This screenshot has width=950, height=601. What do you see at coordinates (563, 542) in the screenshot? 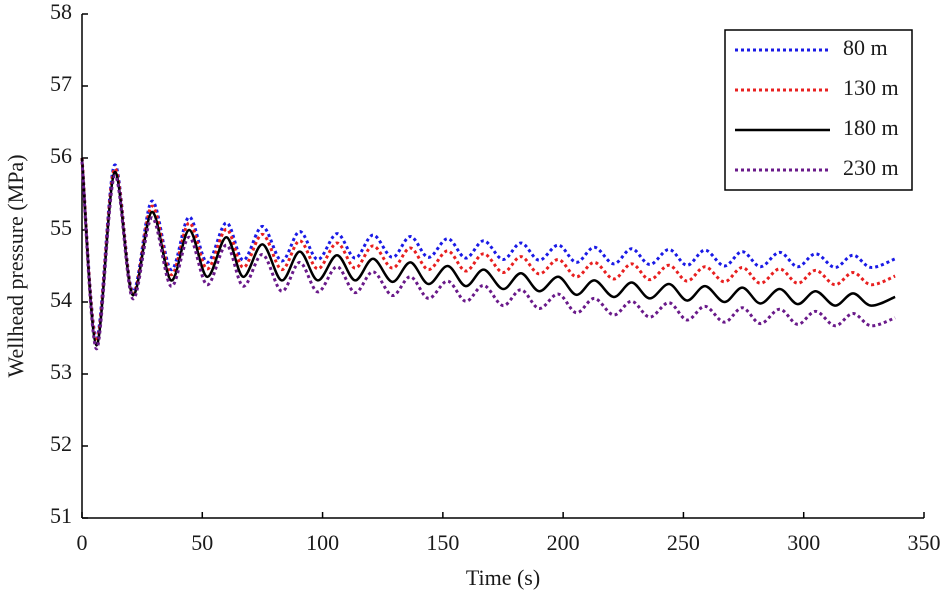
I see `x-tick-label: 200` at bounding box center [563, 542].